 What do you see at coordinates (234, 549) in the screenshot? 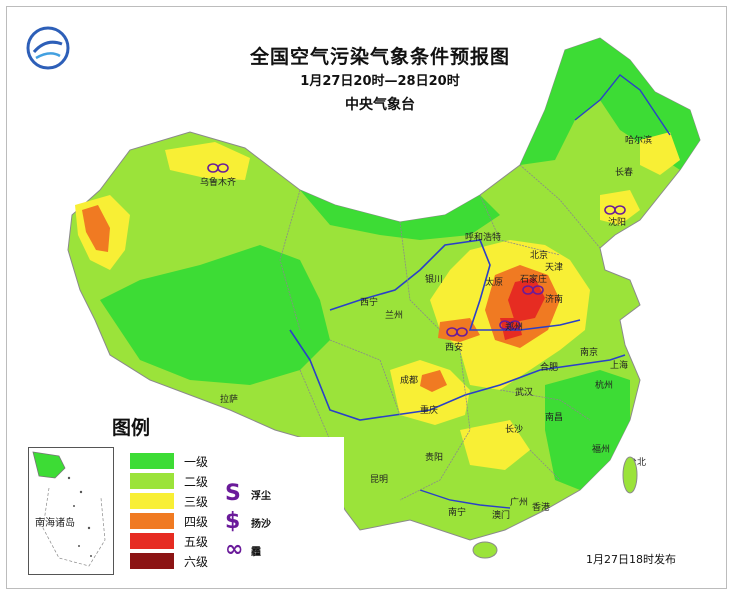
I see `haze-icon: ∞` at bounding box center [234, 549].